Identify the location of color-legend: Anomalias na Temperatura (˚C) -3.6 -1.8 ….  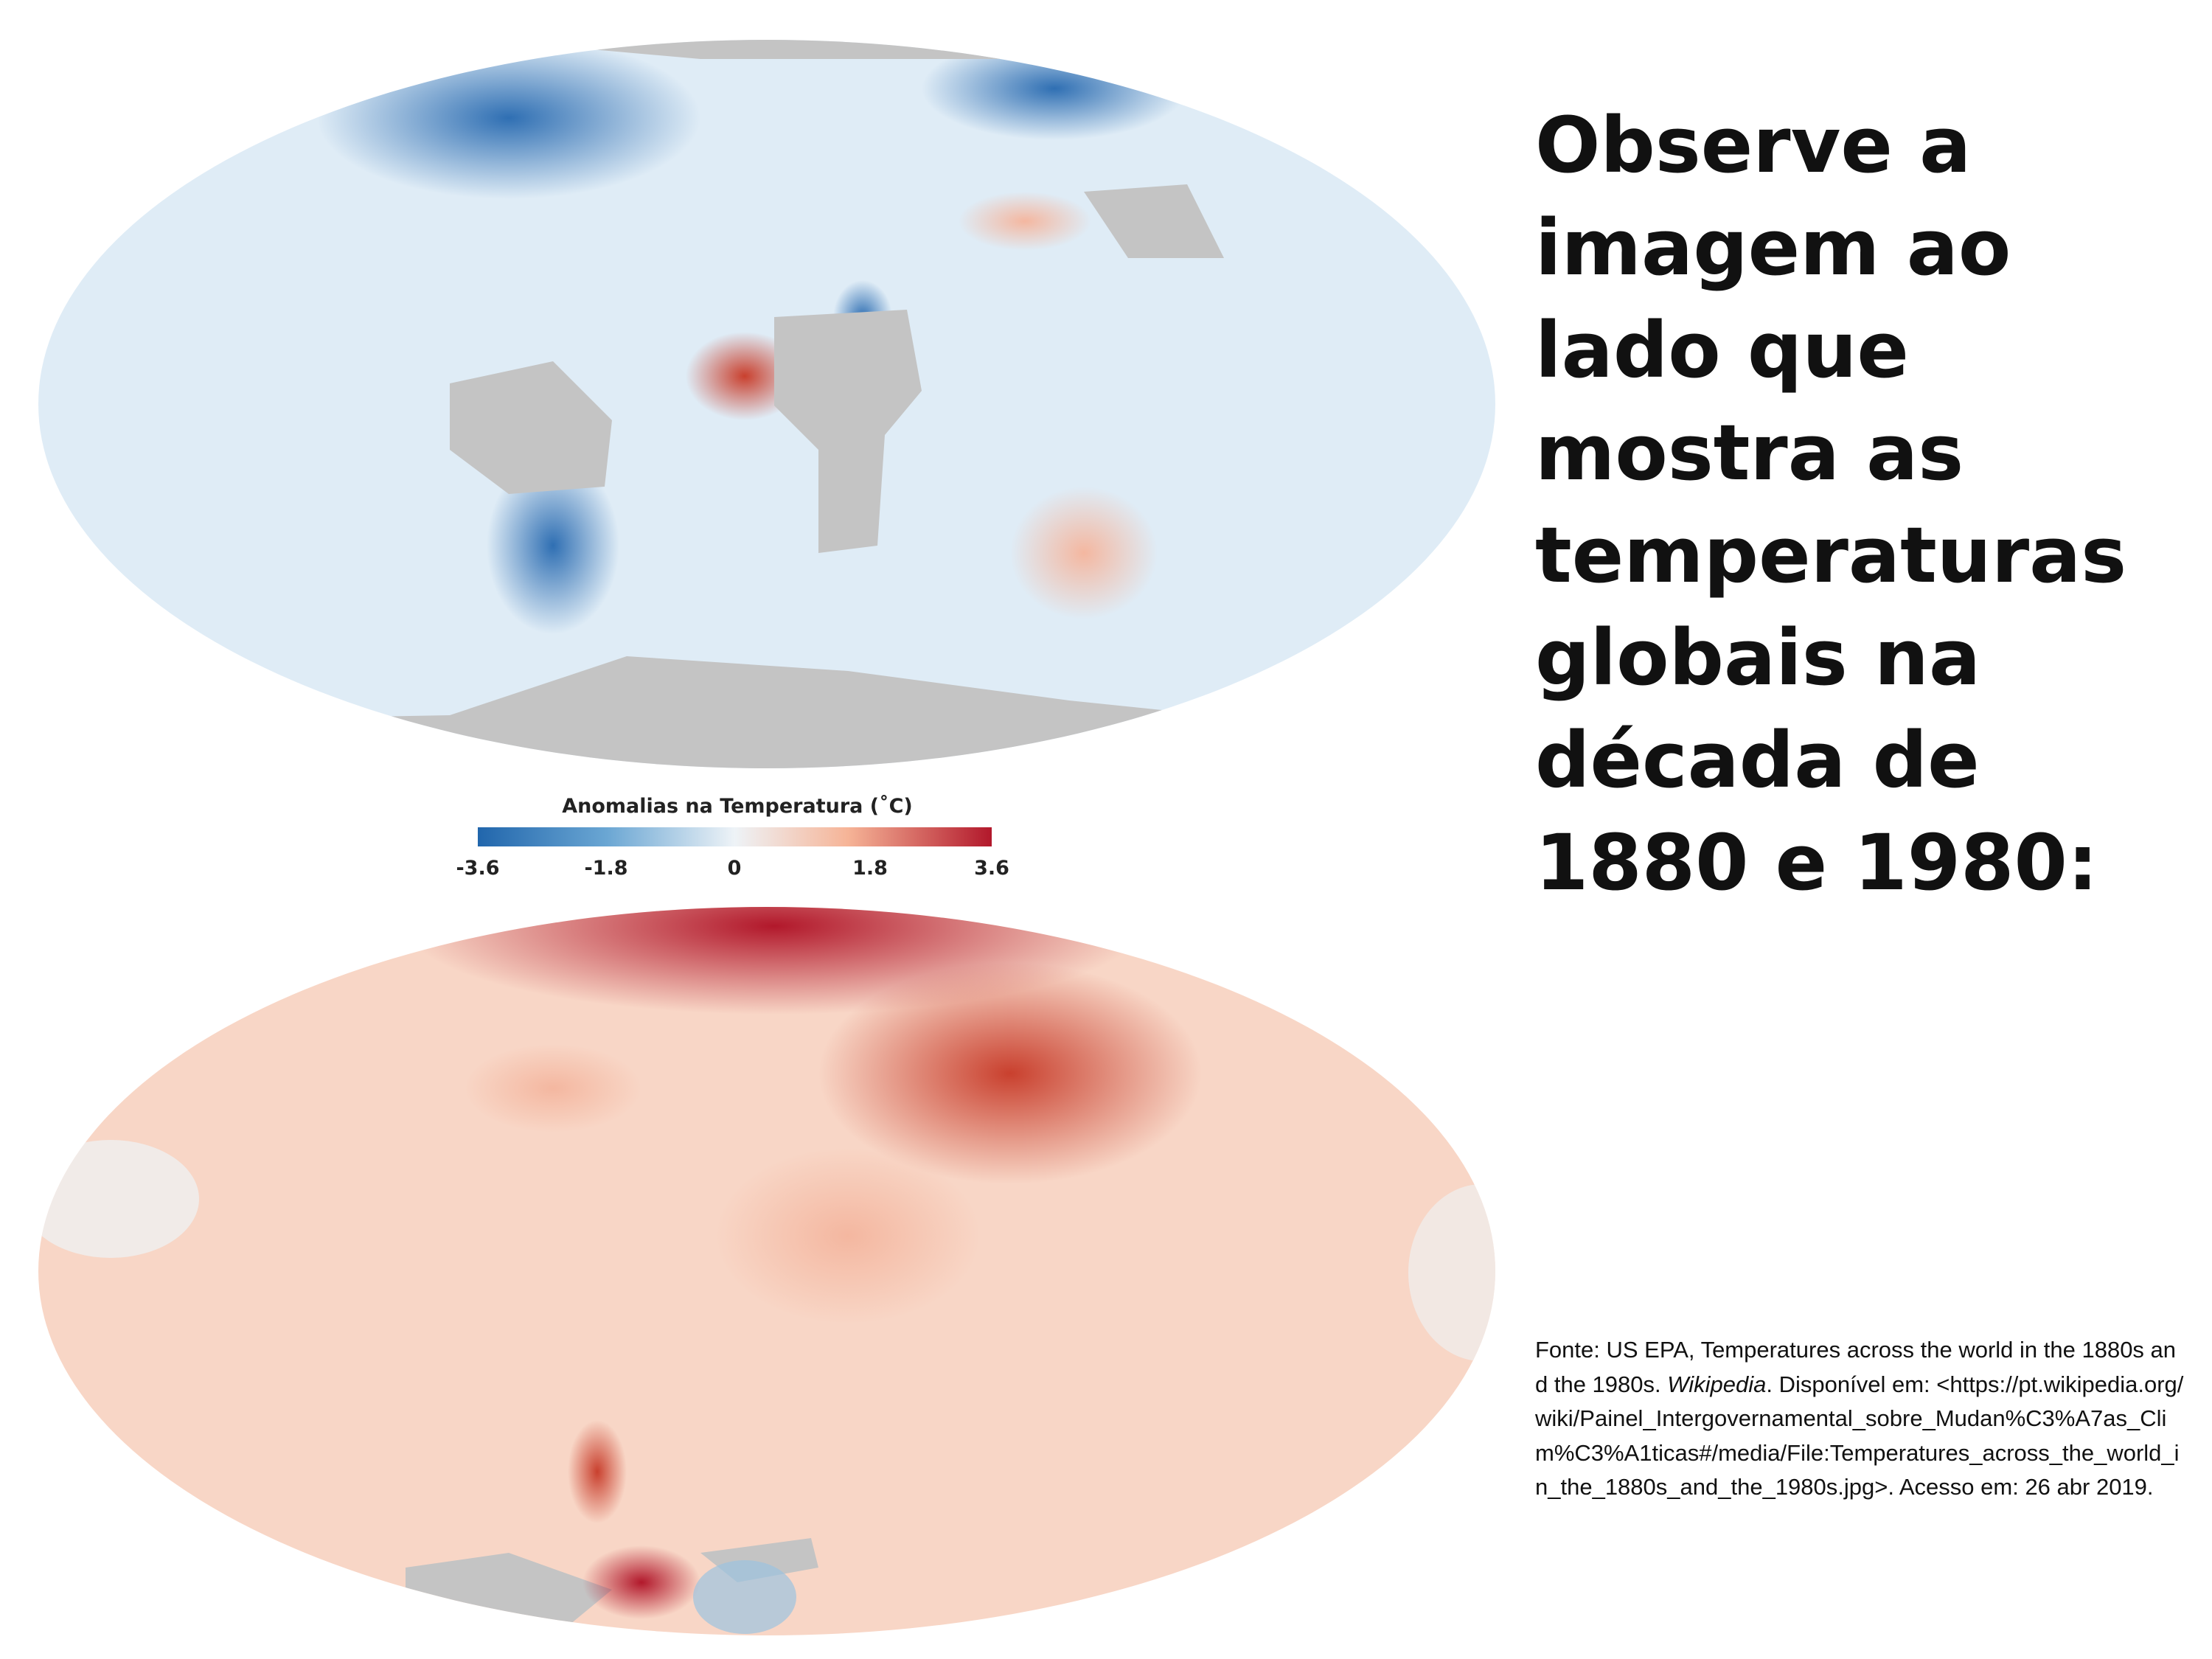
(737, 840).